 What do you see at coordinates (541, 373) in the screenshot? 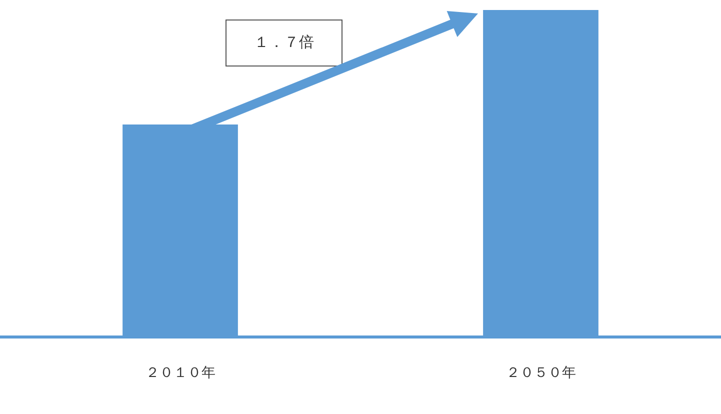
I see `x-tick-label: ２０５０年` at bounding box center [541, 373].